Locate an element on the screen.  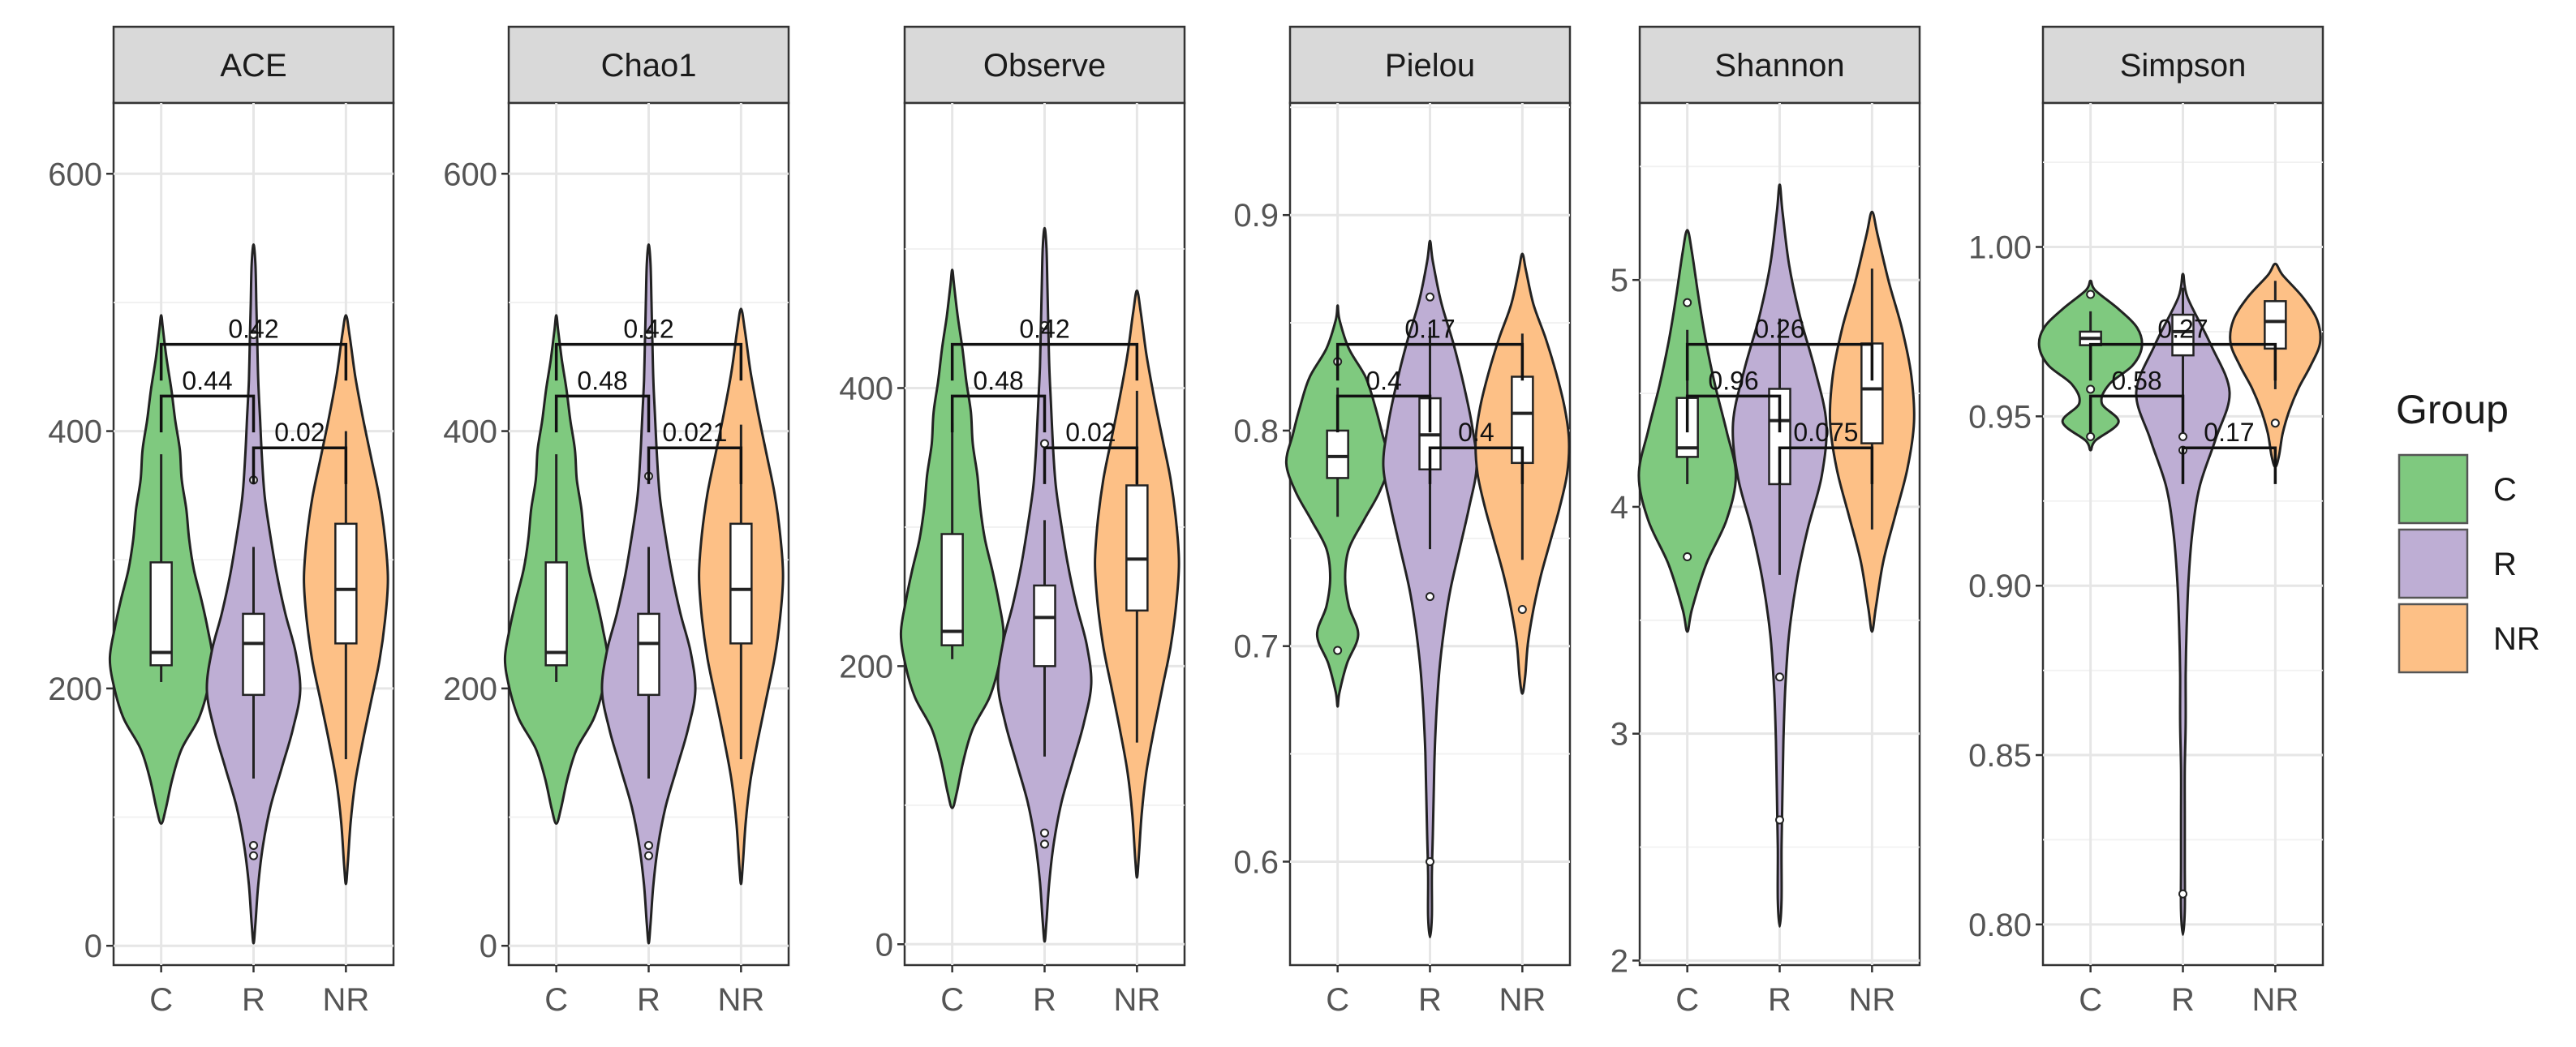
legend-title: Group is located at coordinates (2452, 409).